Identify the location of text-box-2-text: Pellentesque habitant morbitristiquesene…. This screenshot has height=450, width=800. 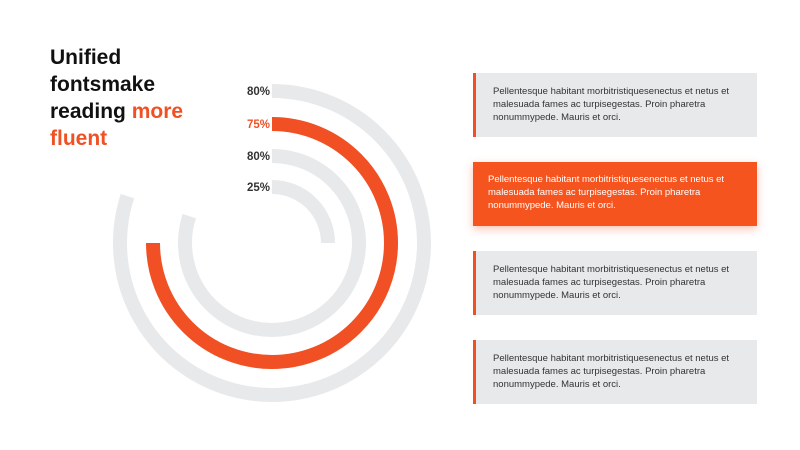
(606, 192).